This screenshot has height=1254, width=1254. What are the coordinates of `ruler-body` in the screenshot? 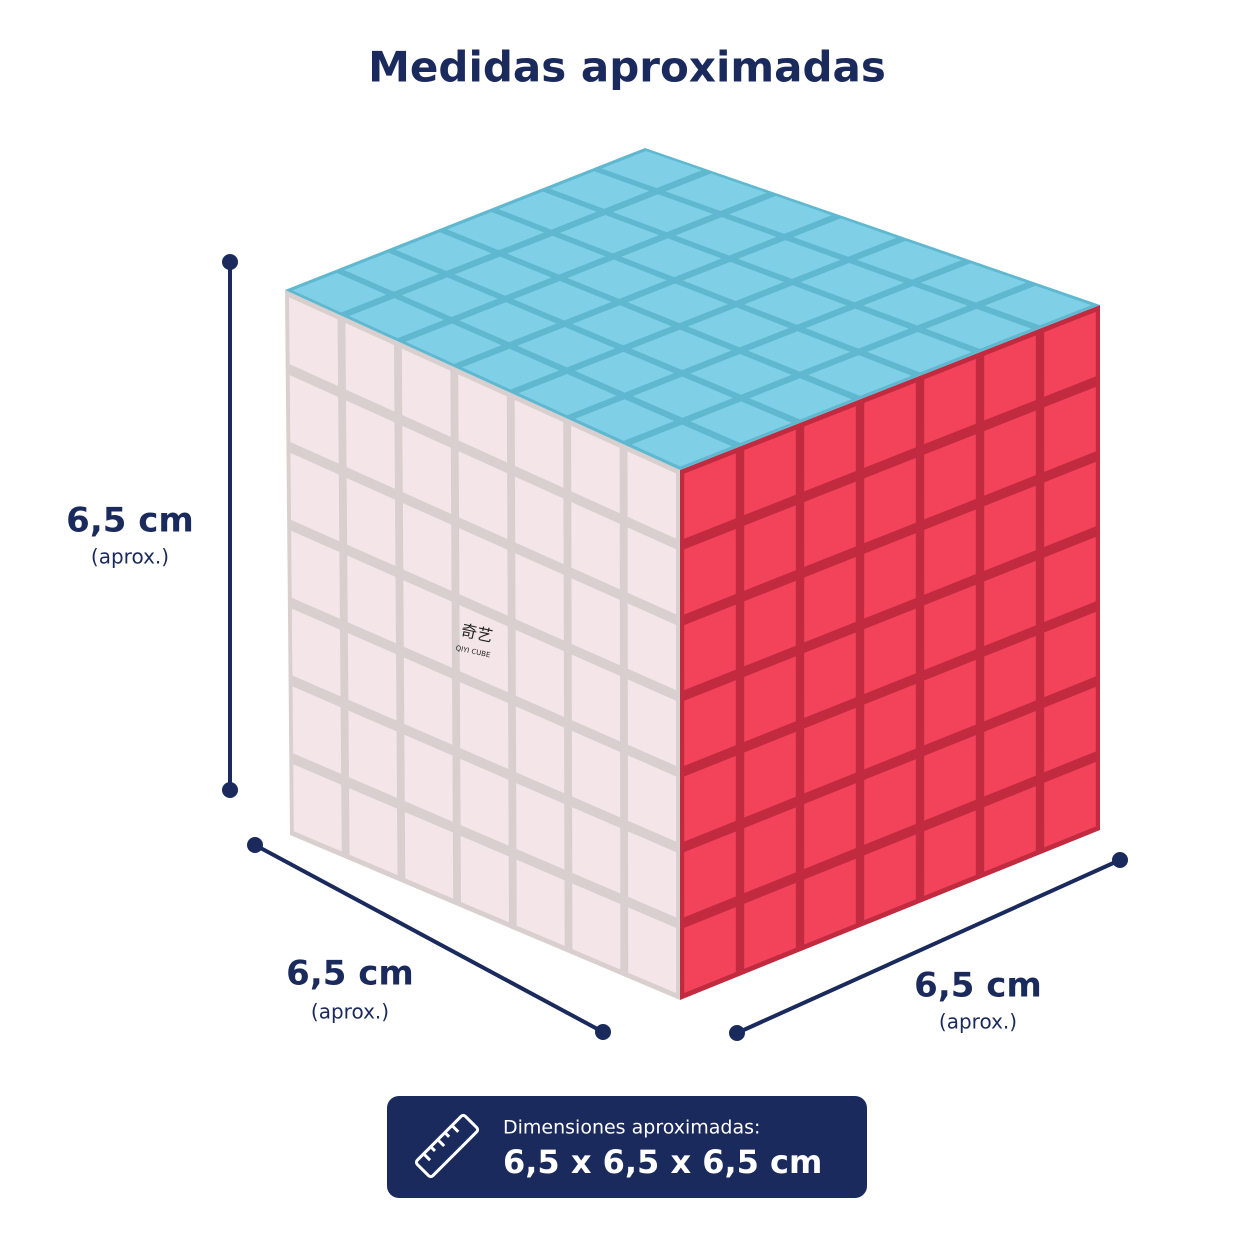 It's located at (447, 1146).